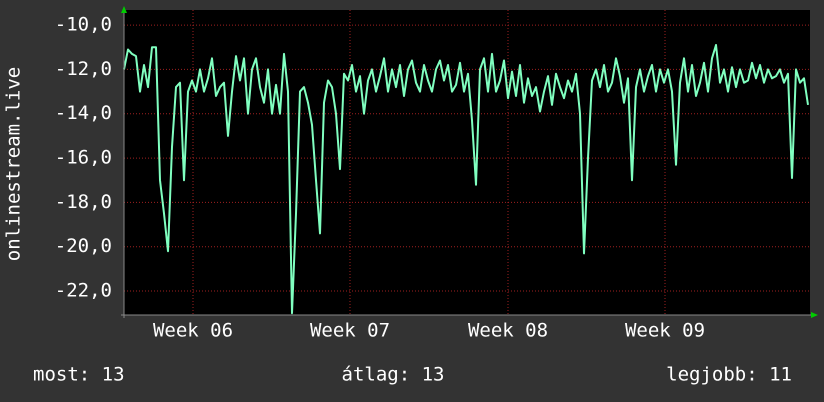 The width and height of the screenshot is (824, 402). I want to click on stat-average: átlag: 13, so click(393, 375).